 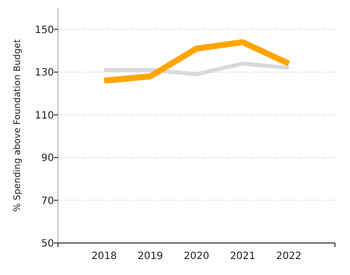 I want to click on x-tick-label: 2021, so click(x=243, y=256).